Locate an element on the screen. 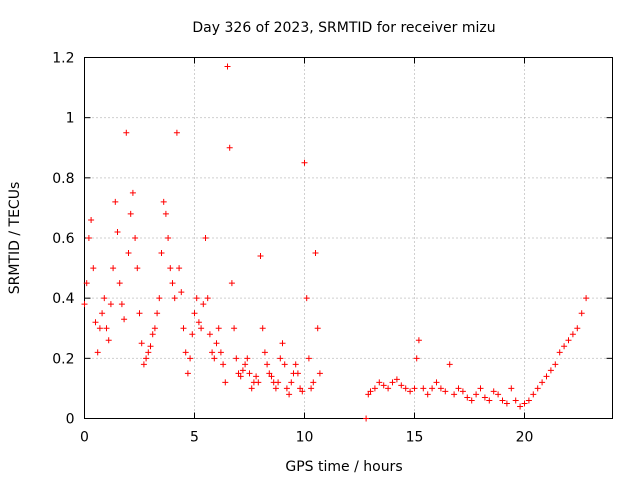 This screenshot has height=480, width=640. x-tick-label: 10 is located at coordinates (305, 438).